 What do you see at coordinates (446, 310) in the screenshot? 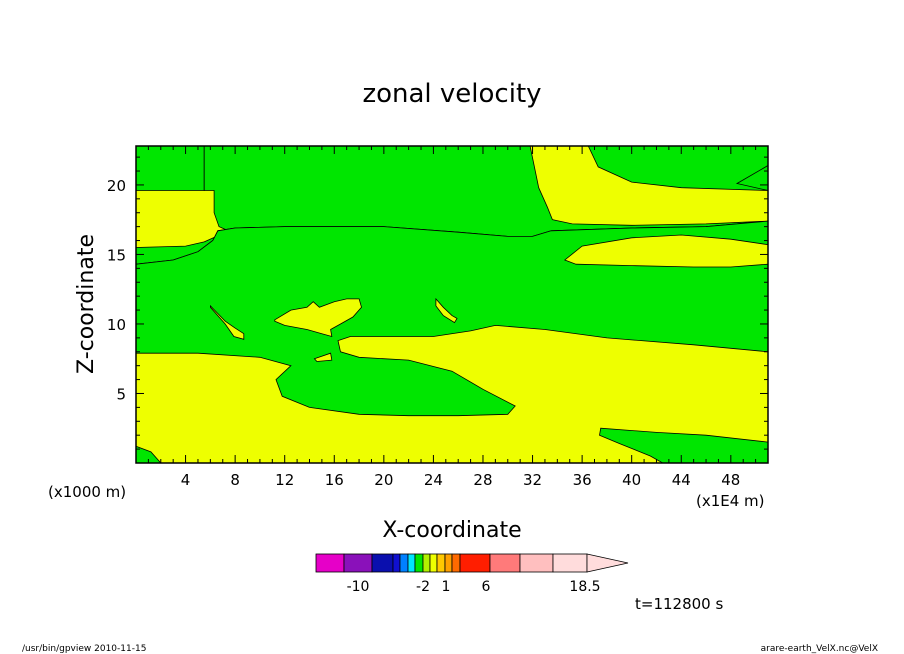
I see `contour-region-yellow-blob-center` at bounding box center [446, 310].